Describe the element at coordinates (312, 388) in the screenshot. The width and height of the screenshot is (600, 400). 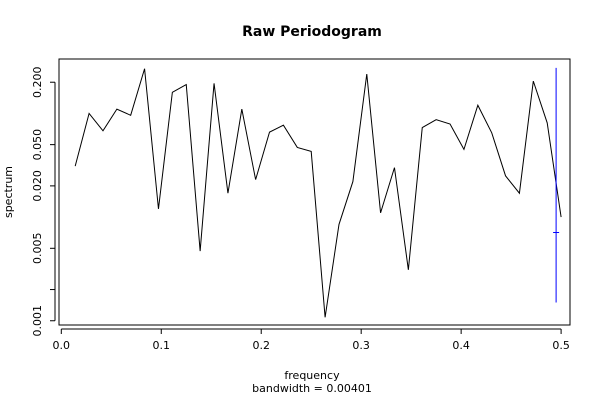
I see `bandwidth-label: bandwidth = 0.00401` at that location.